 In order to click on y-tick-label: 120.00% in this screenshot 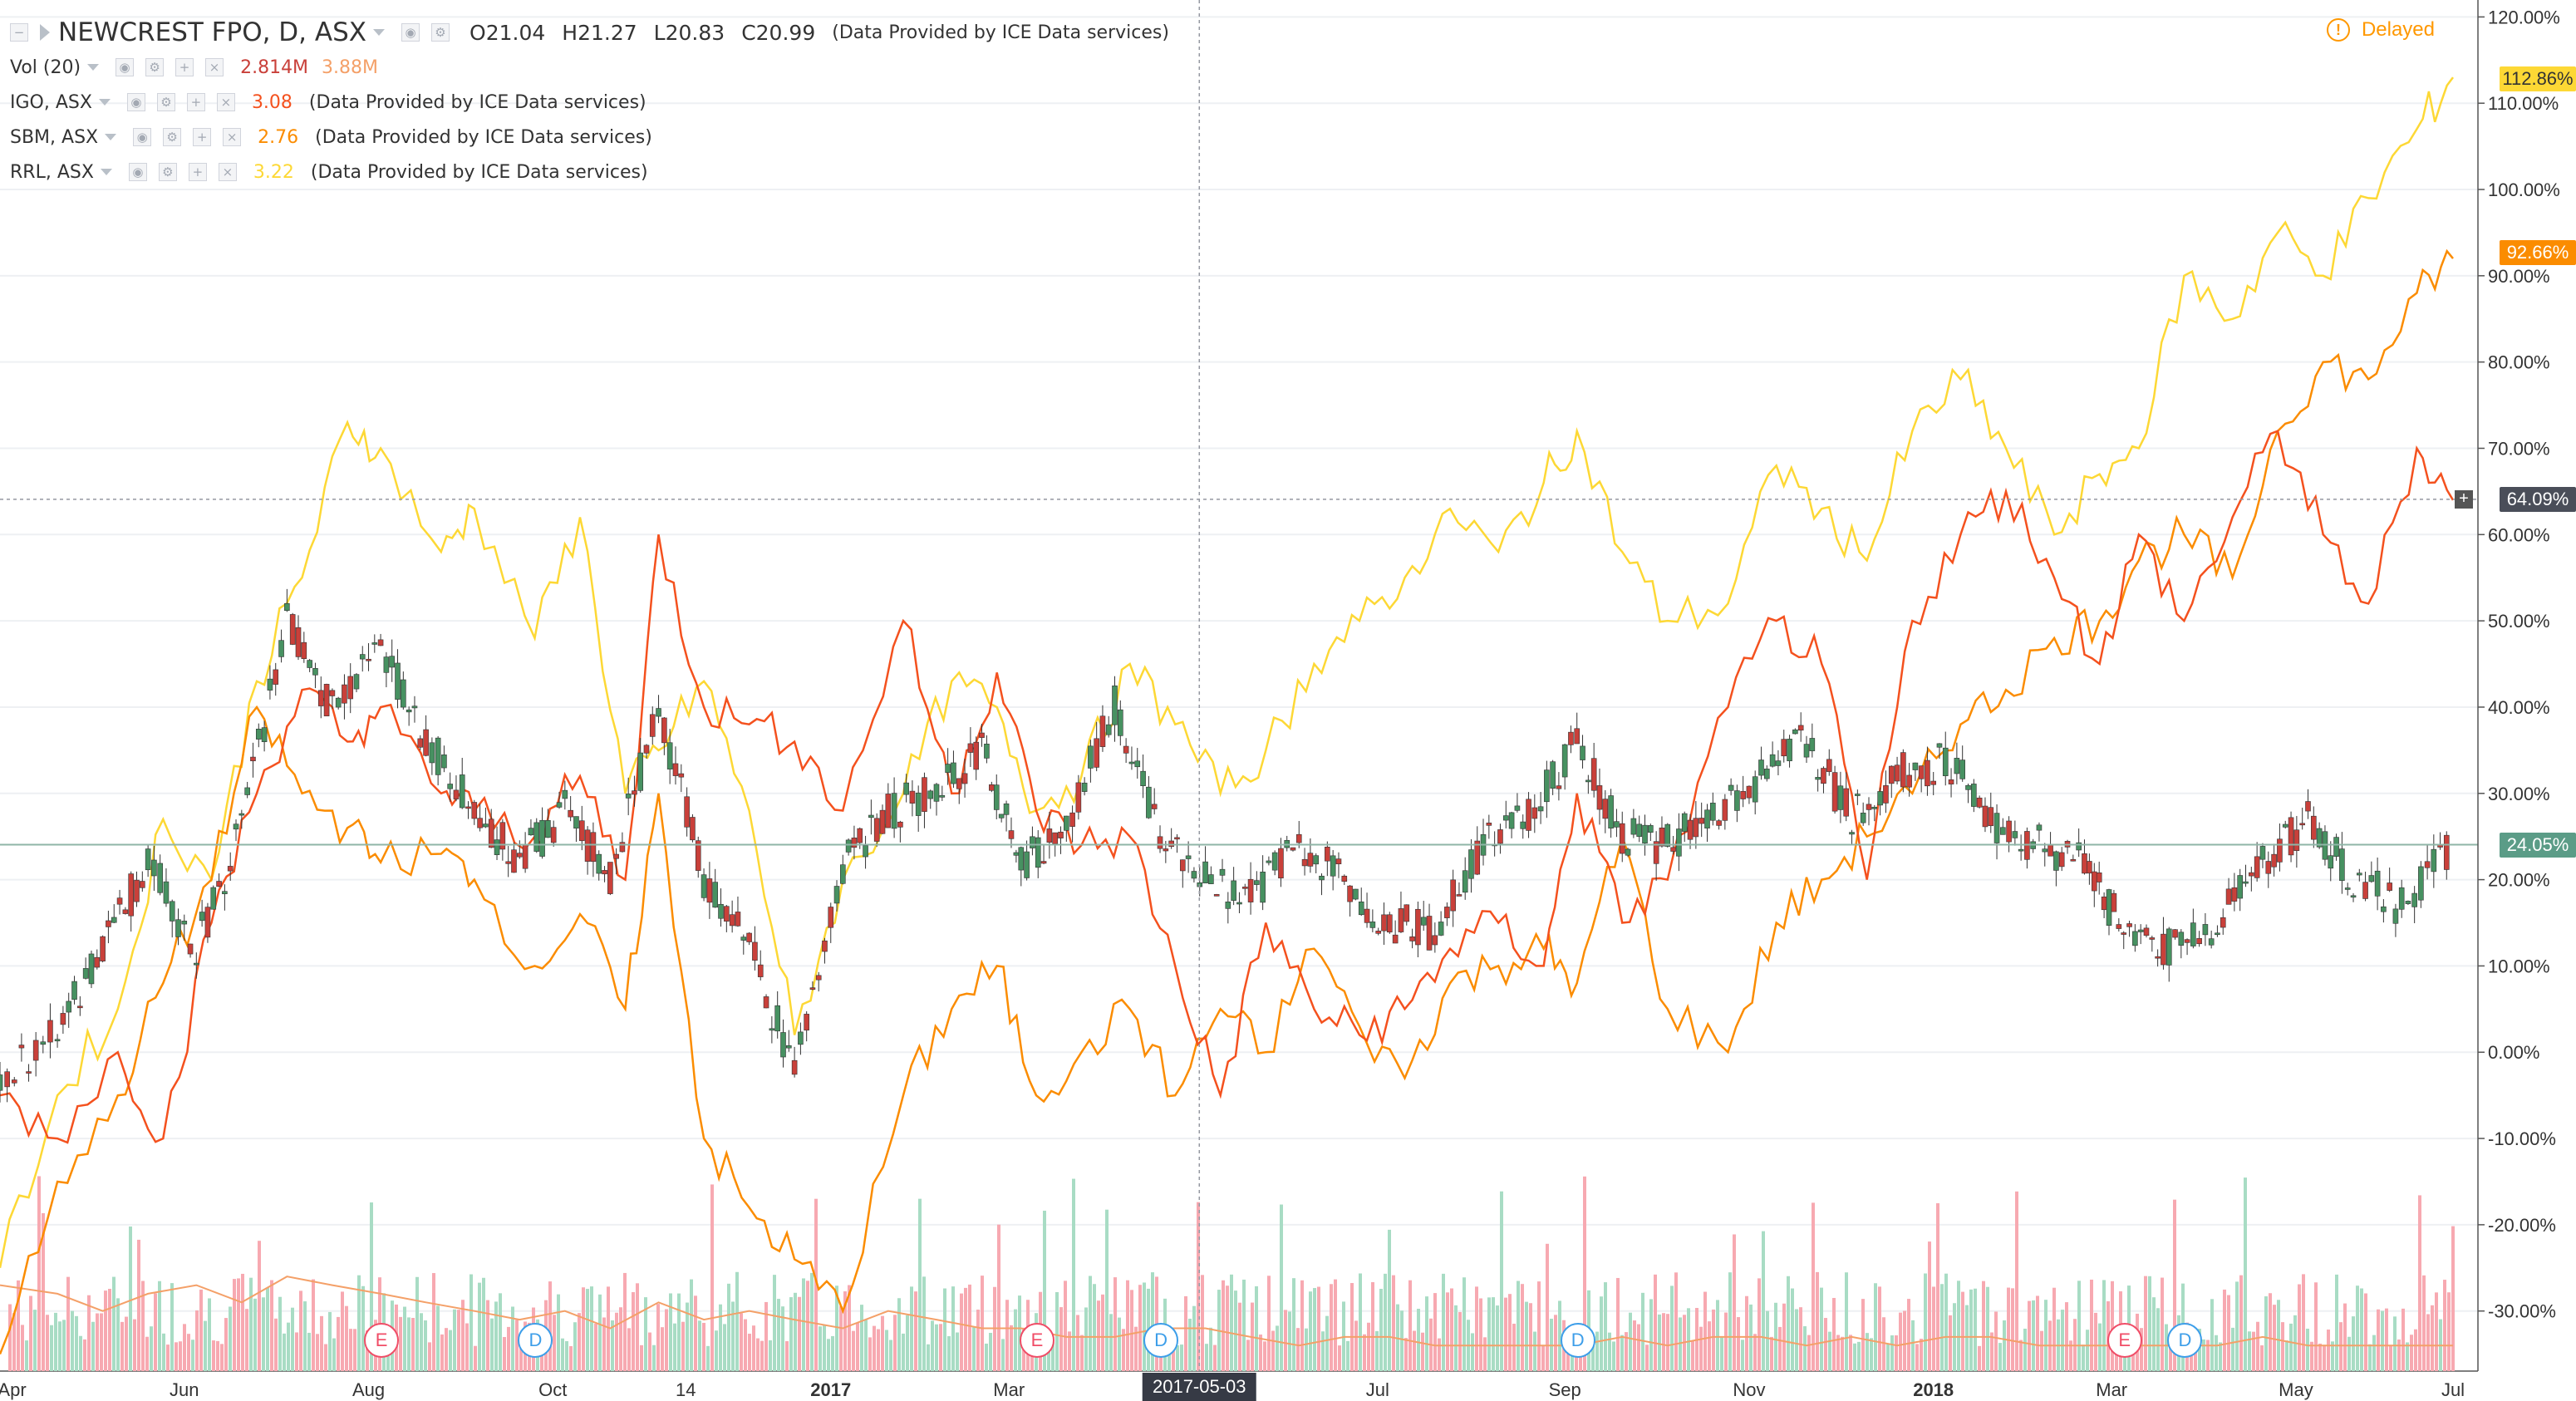, I will do `click(2524, 17)`.